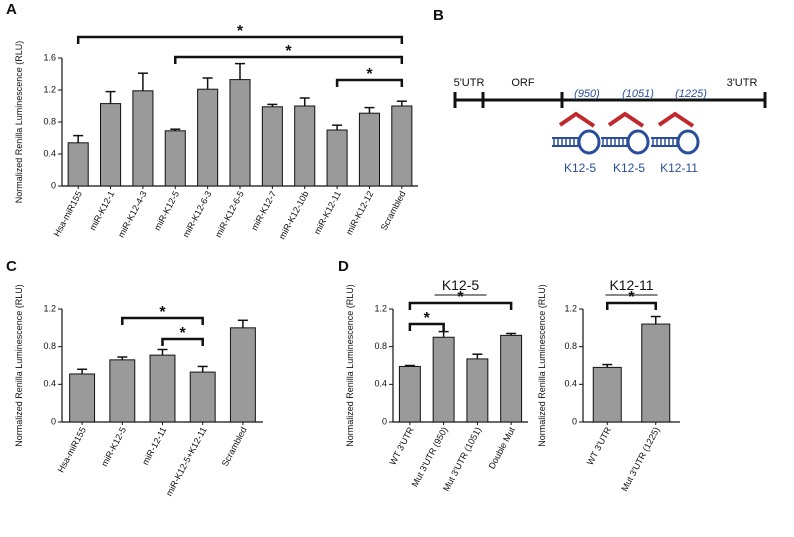 Image resolution: width=794 pixels, height=537 pixels. What do you see at coordinates (462, 459) in the screenshot?
I see `x-tick-label: Mut 3'UTR (1051)` at bounding box center [462, 459].